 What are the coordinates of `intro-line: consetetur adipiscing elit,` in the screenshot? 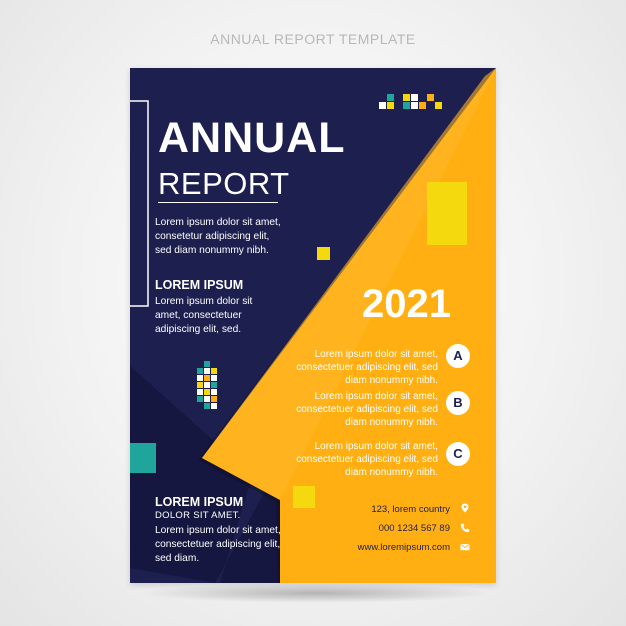 It's located at (212, 236).